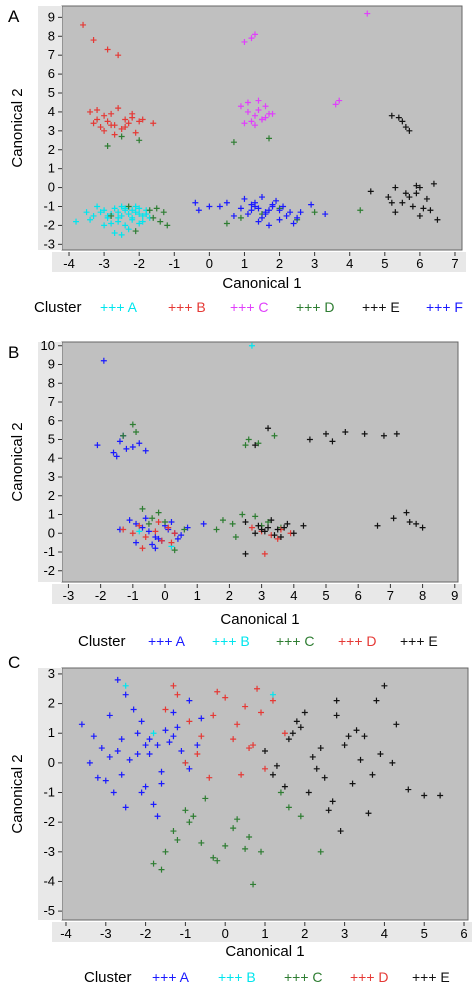  What do you see at coordinates (259, 619) in the screenshot?
I see `x-axis-title: Canonical 1` at bounding box center [259, 619].